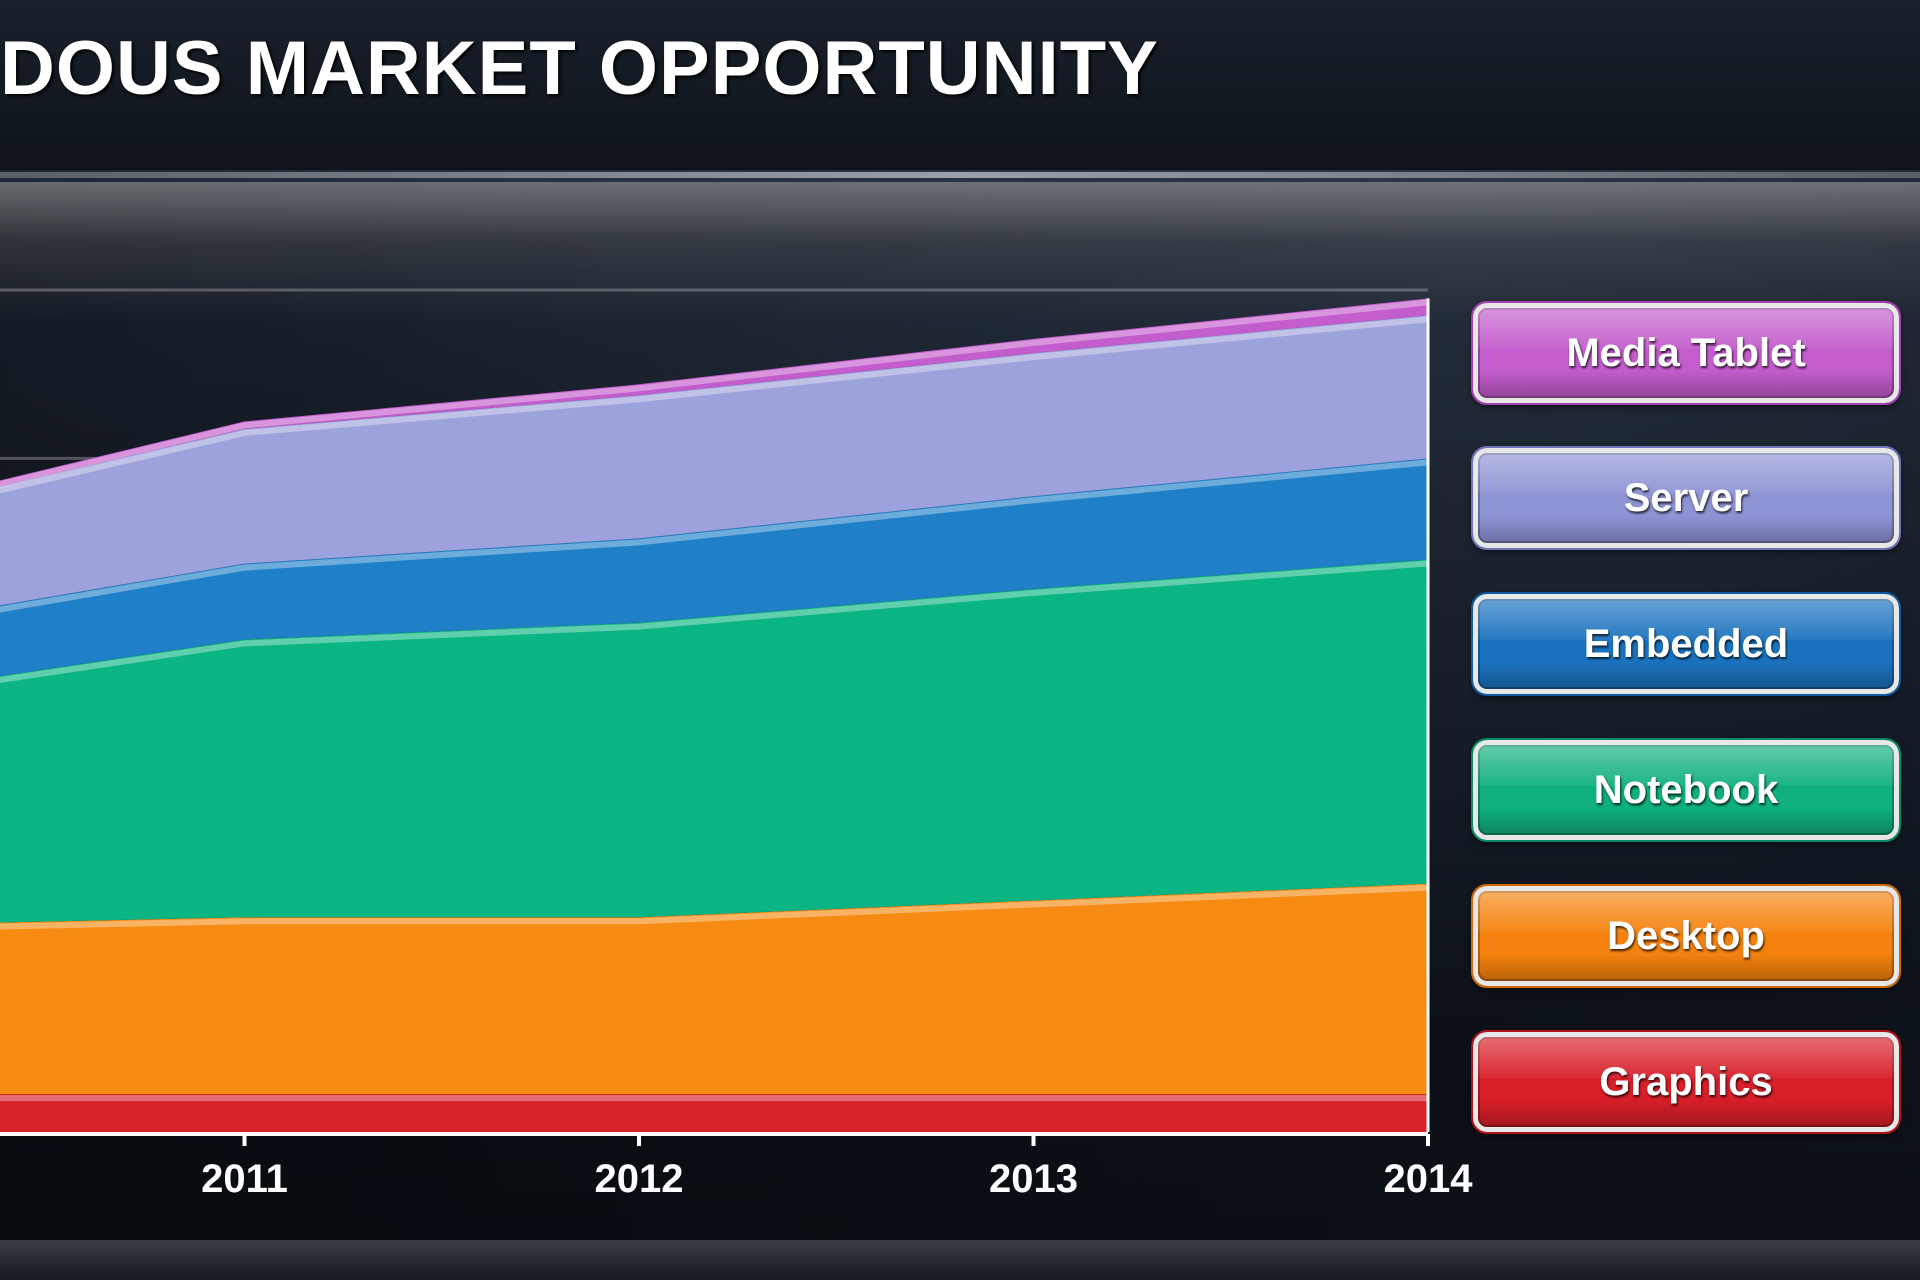 This screenshot has height=1280, width=1920. I want to click on legend-item-embedded: Embedded, so click(1686, 644).